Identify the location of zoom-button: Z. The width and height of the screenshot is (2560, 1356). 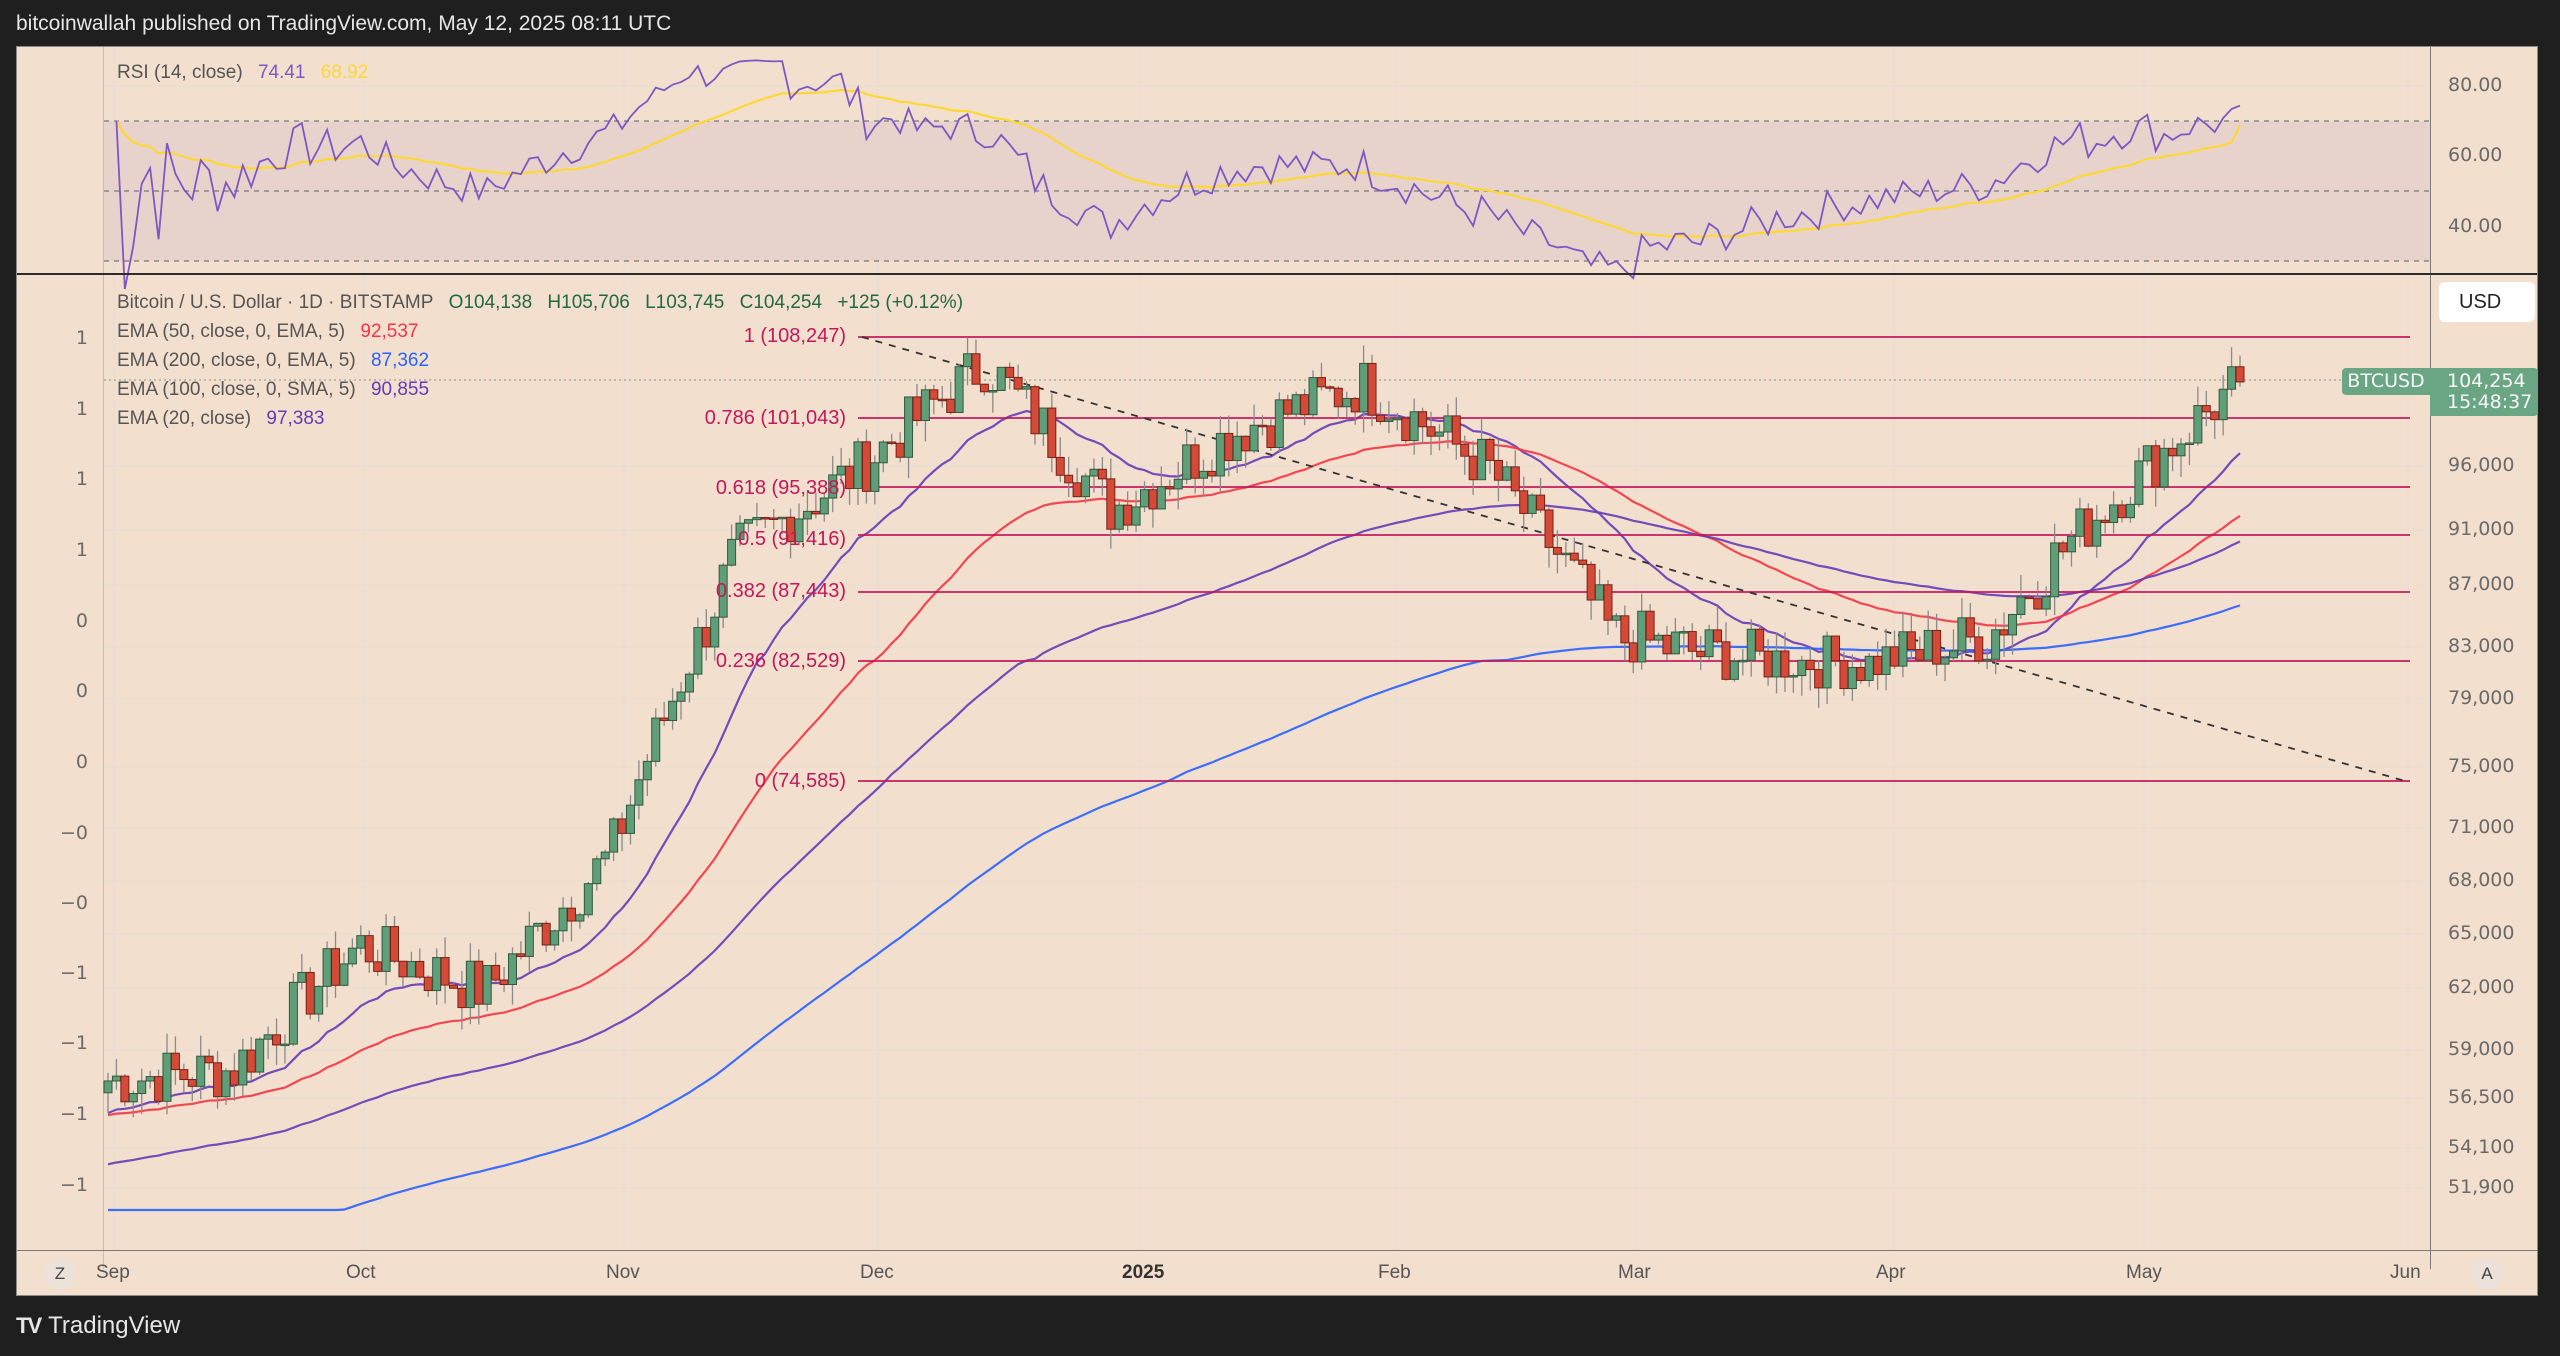
(60, 1274).